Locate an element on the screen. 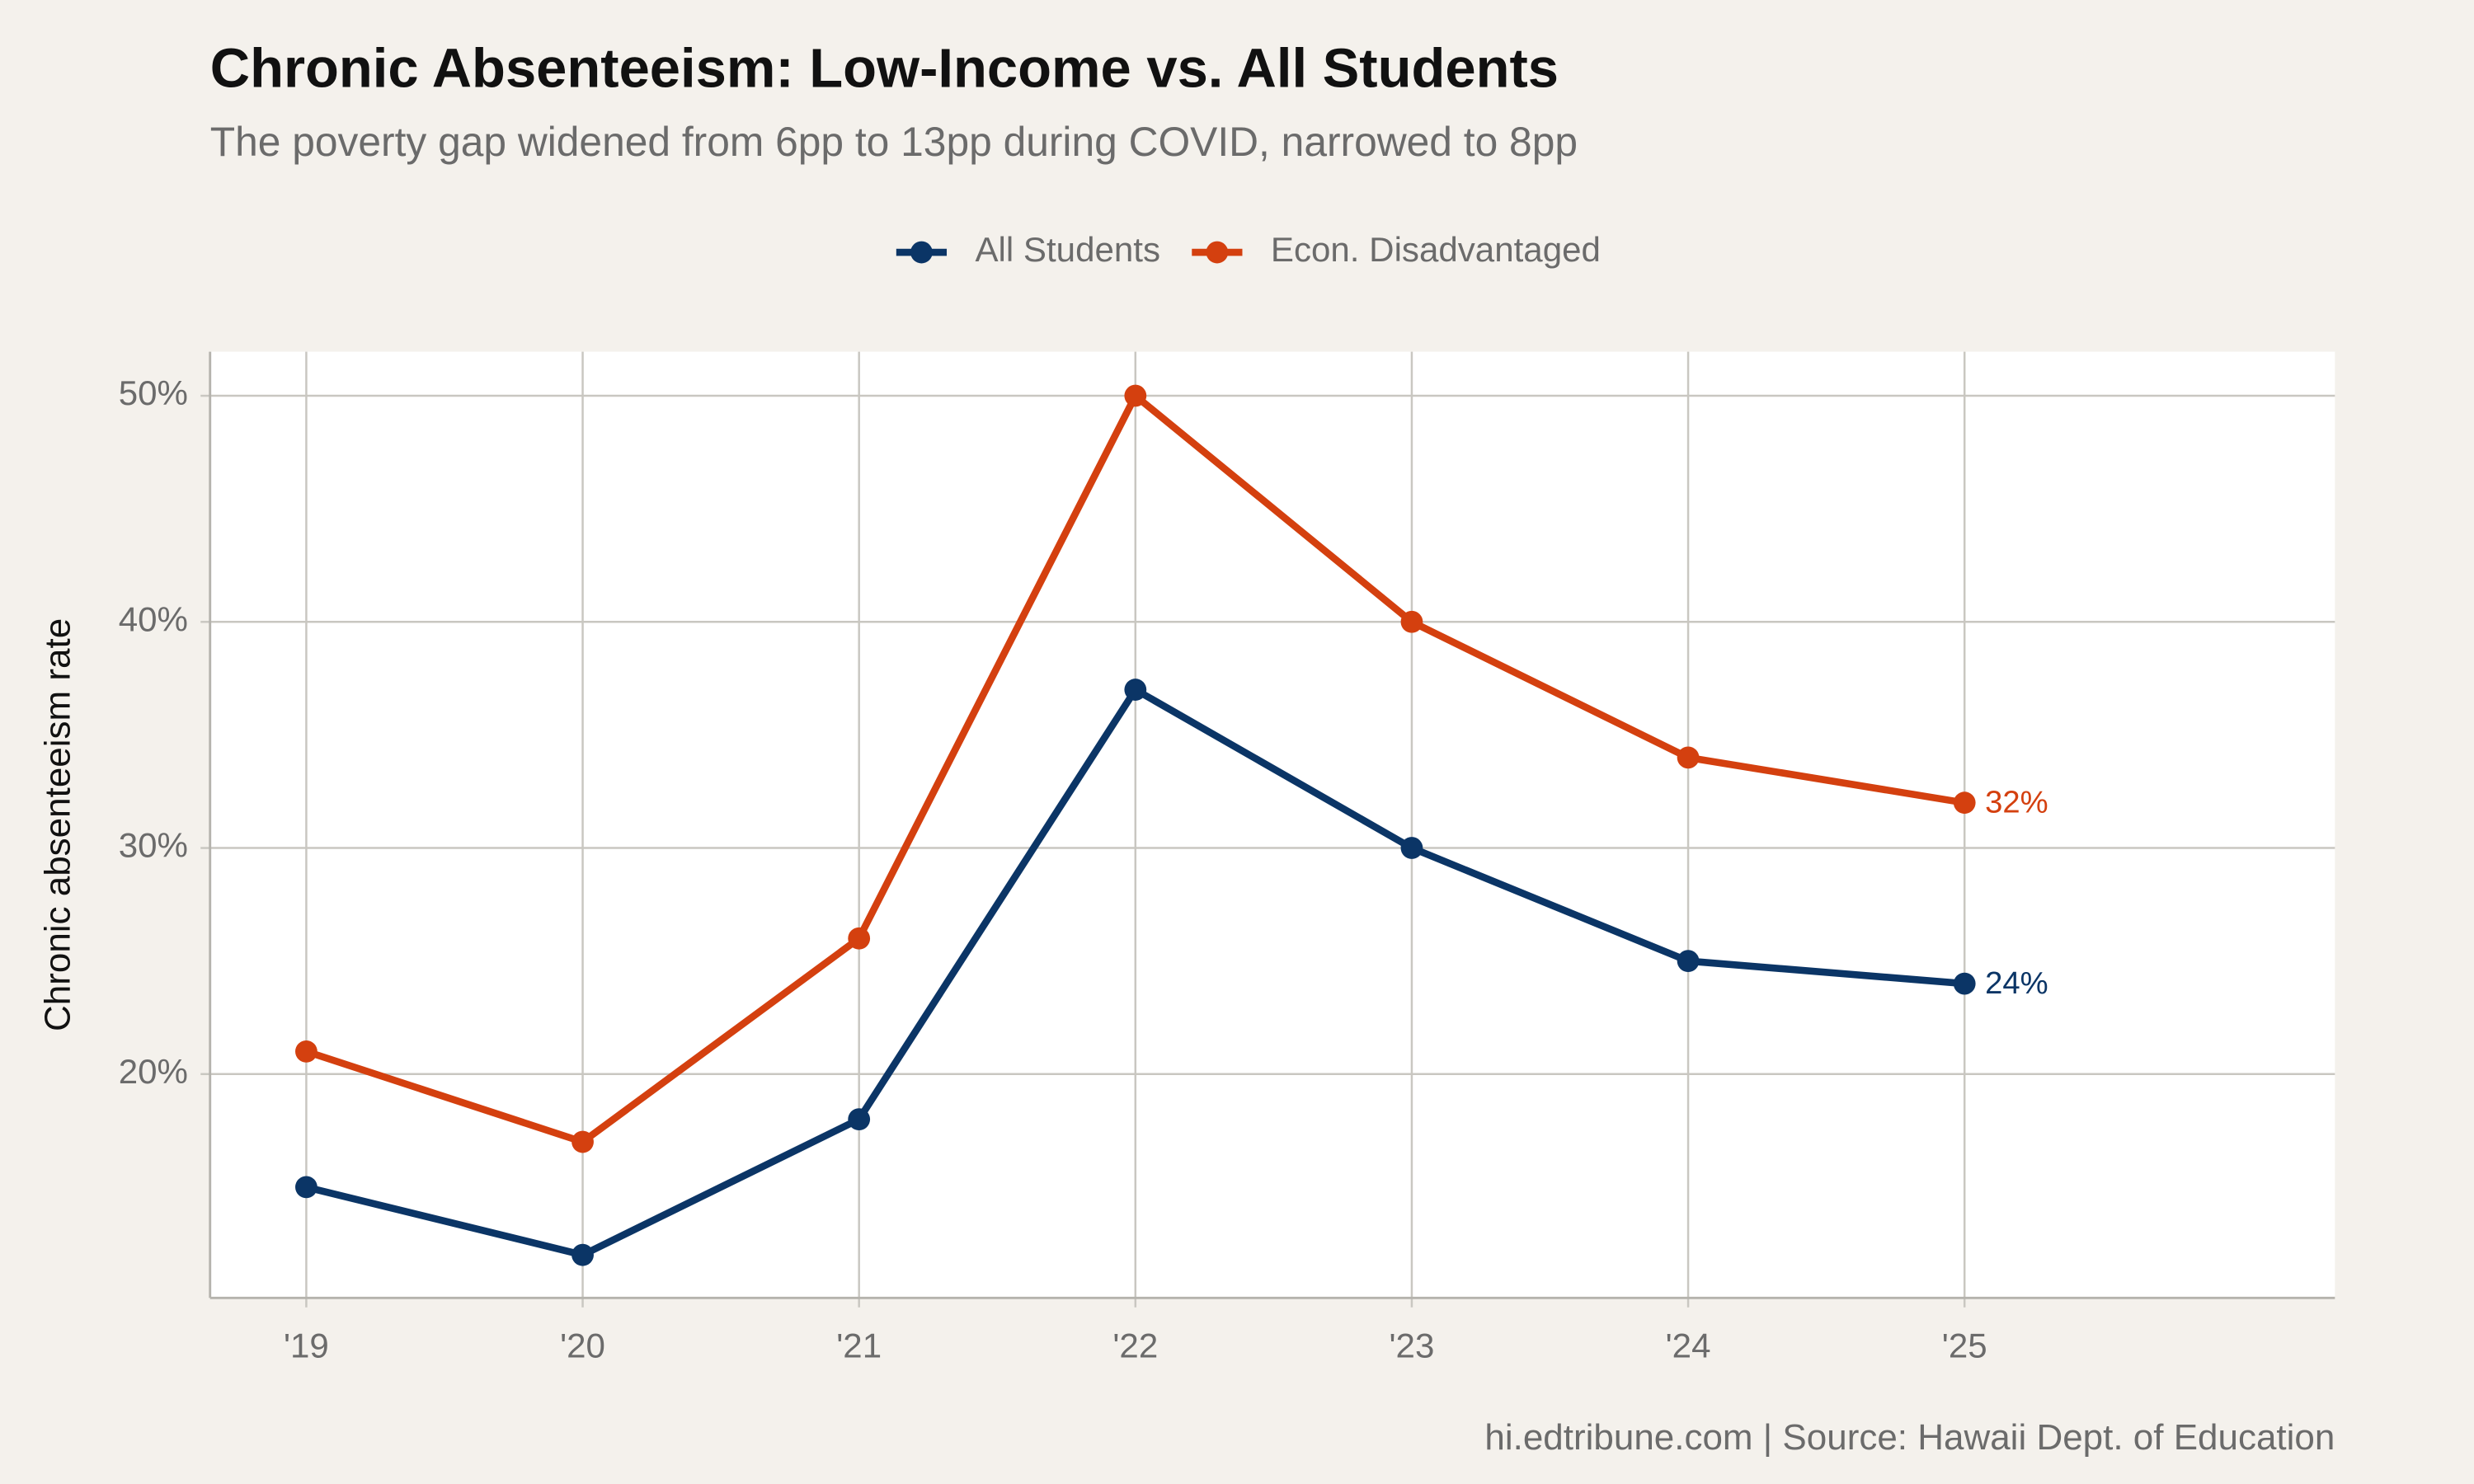  data-label: 24% is located at coordinates (2016, 983).